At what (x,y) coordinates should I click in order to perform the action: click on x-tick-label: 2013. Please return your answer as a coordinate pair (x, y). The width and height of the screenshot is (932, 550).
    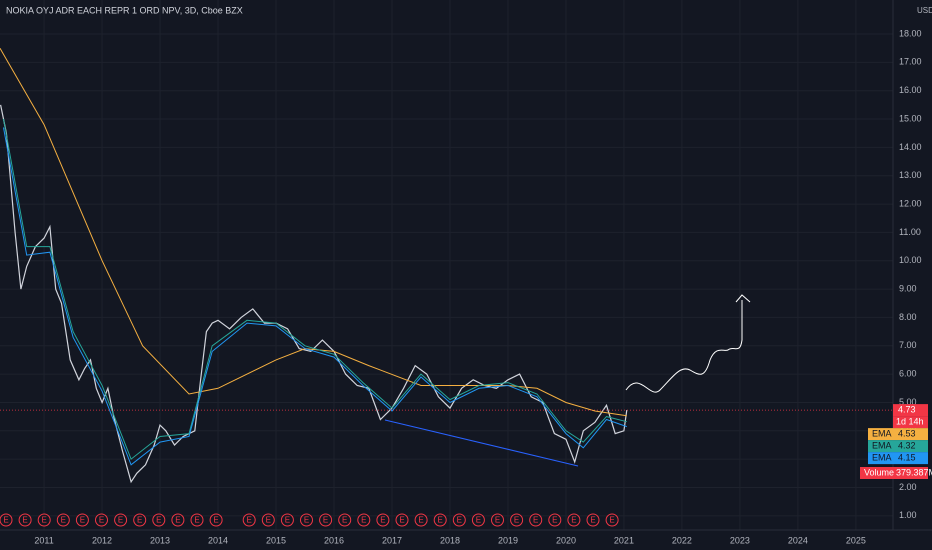
    Looking at the image, I should click on (160, 540).